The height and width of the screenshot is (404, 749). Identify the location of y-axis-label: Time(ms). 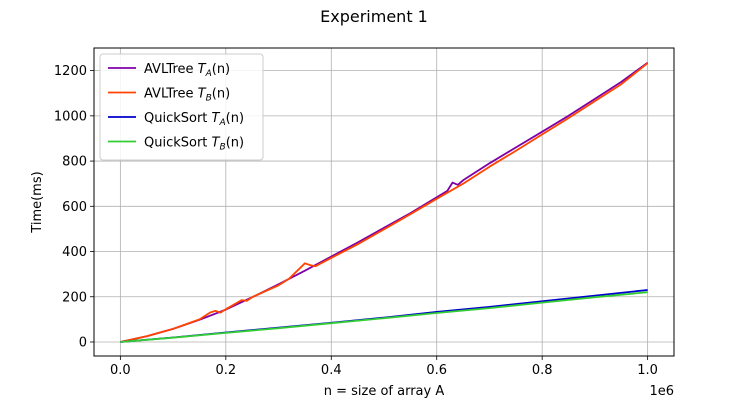
(37, 202).